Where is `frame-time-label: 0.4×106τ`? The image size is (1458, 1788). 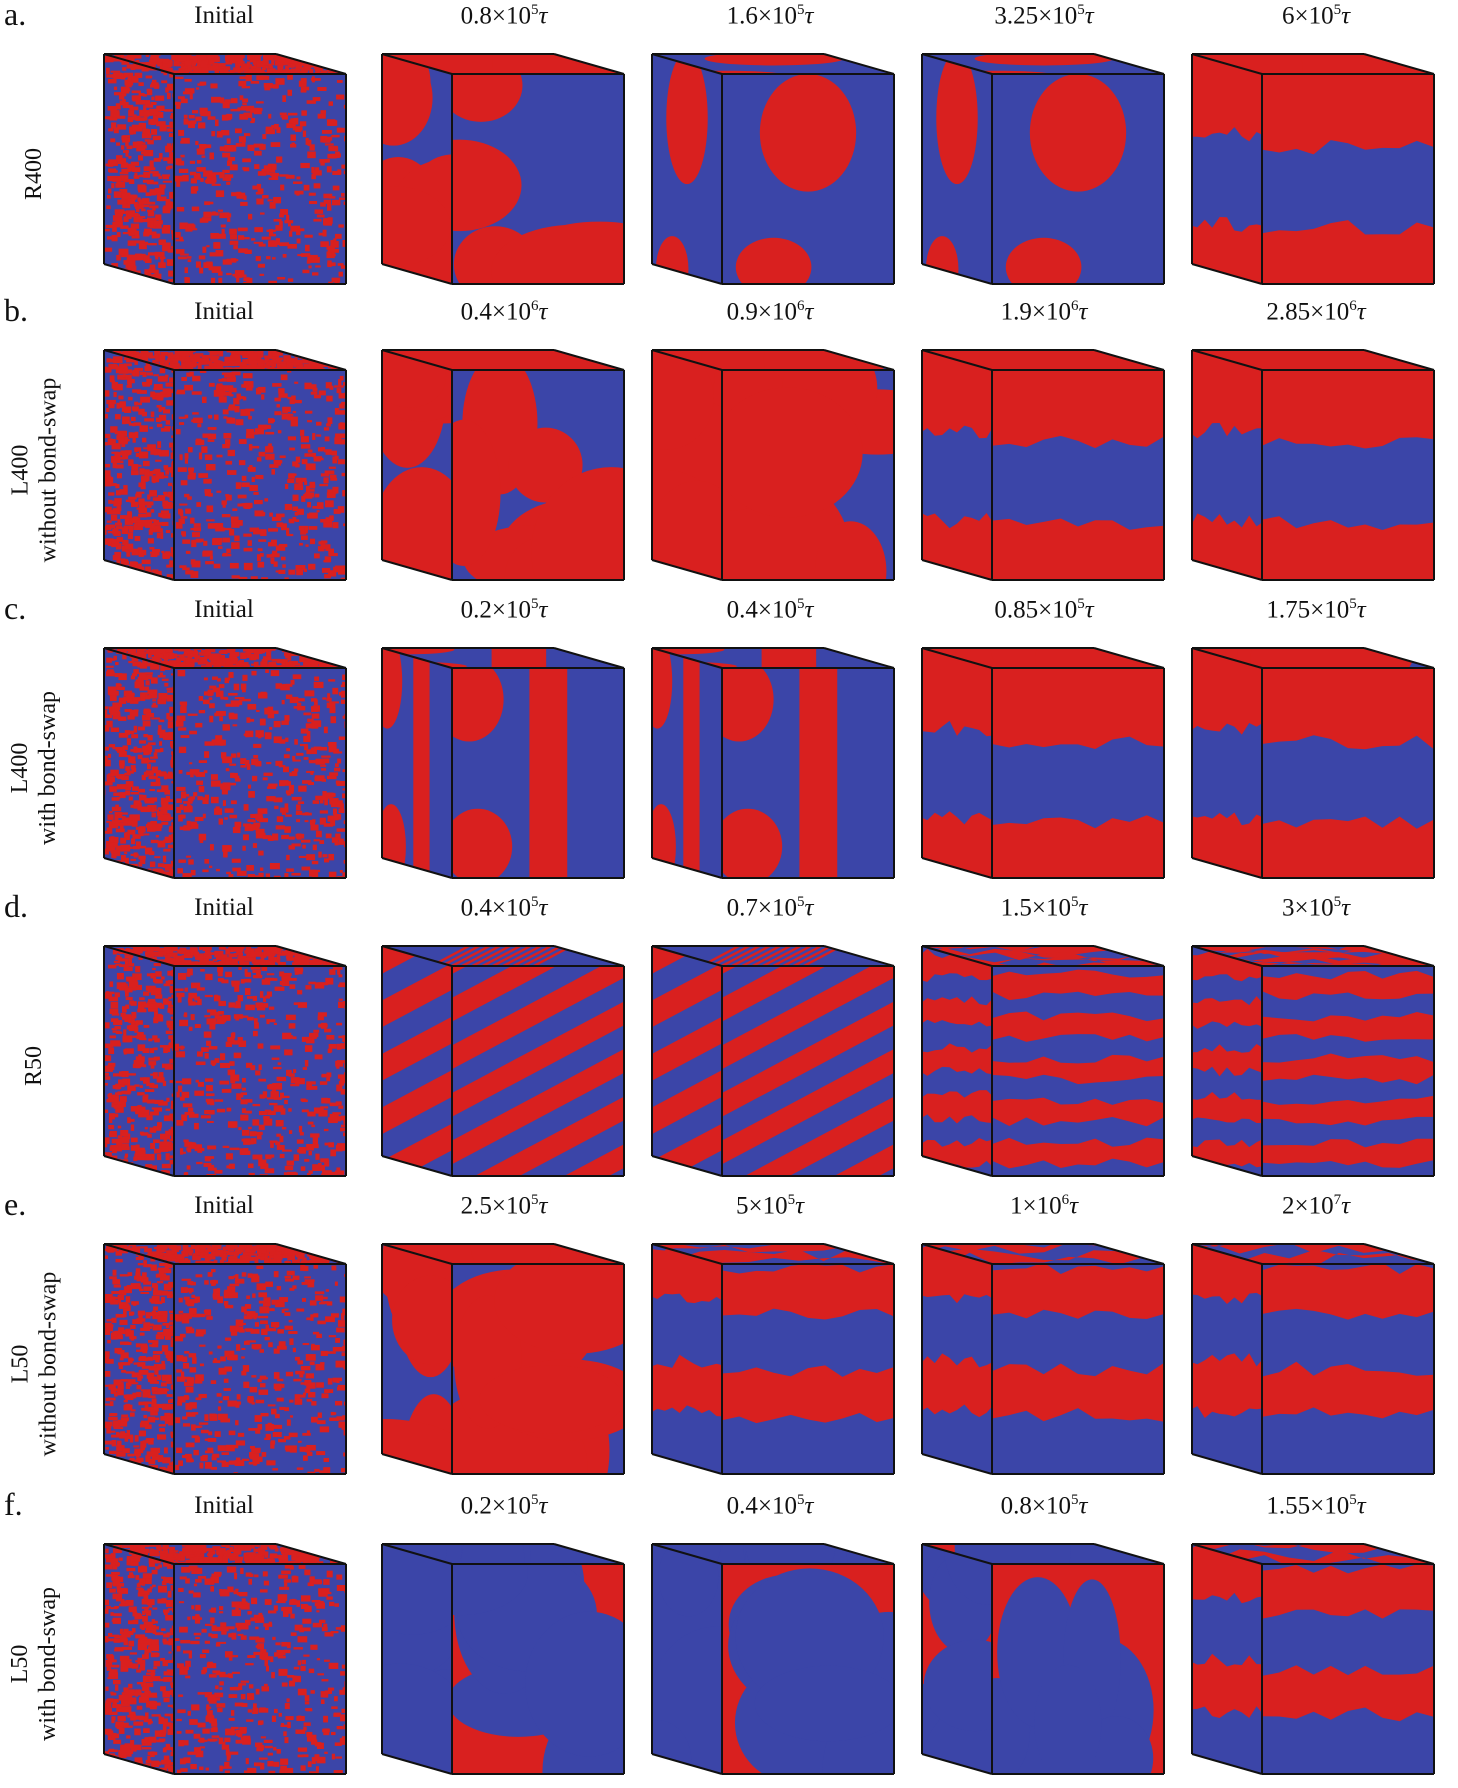 frame-time-label: 0.4×106τ is located at coordinates (504, 312).